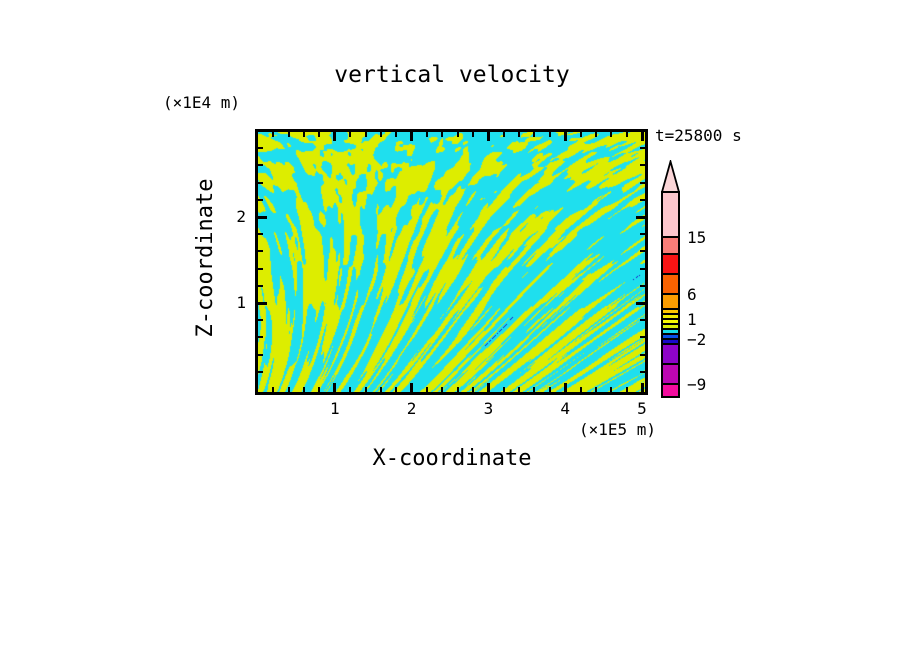  I want to click on y-tick-label: 2, so click(241, 216).